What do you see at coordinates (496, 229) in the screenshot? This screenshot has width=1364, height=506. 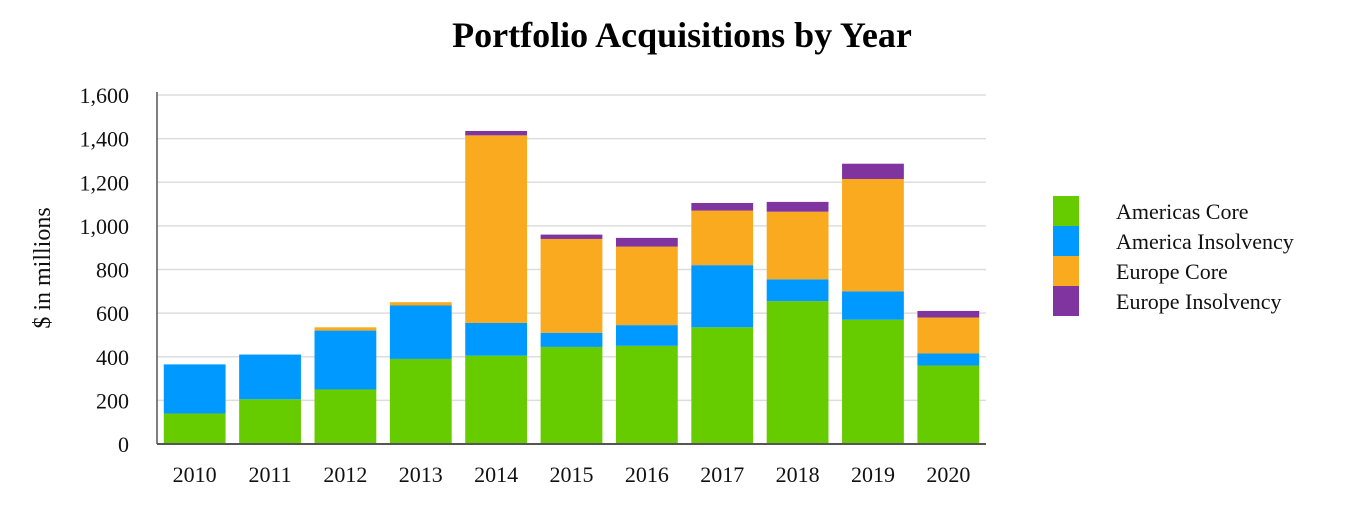 I see `bar-segment-europe-core-2014` at bounding box center [496, 229].